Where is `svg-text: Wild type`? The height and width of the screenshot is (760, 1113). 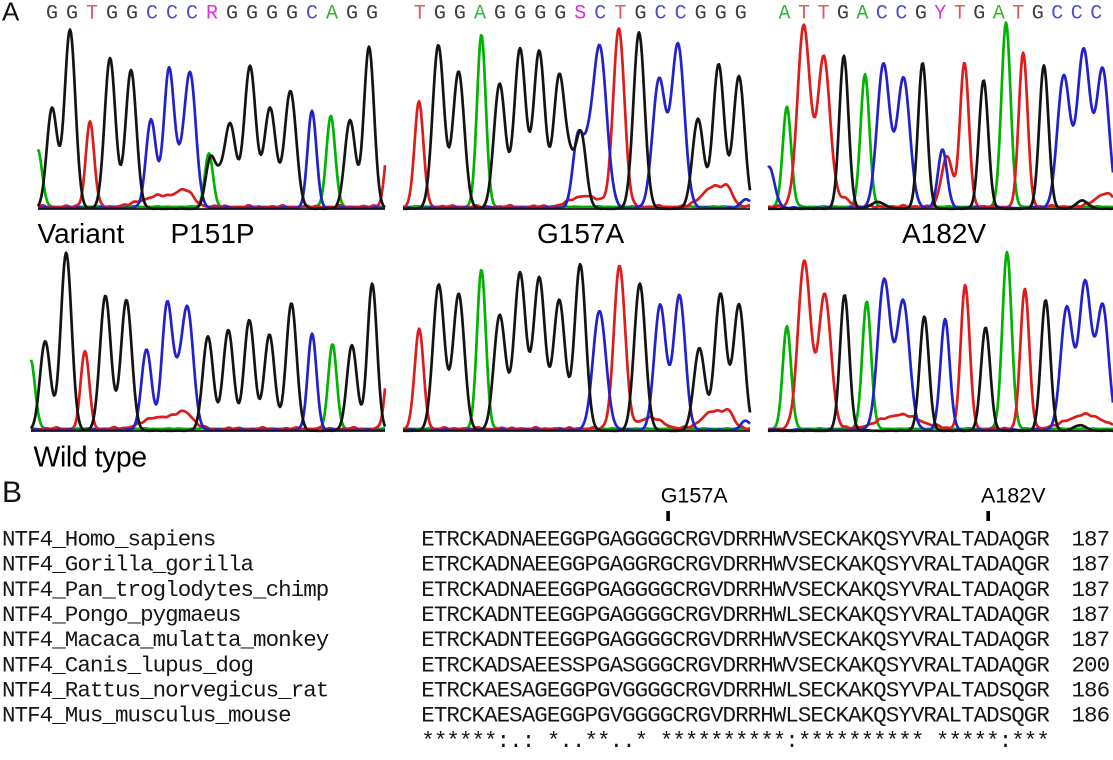
svg-text: Wild type is located at coordinates (90, 458).